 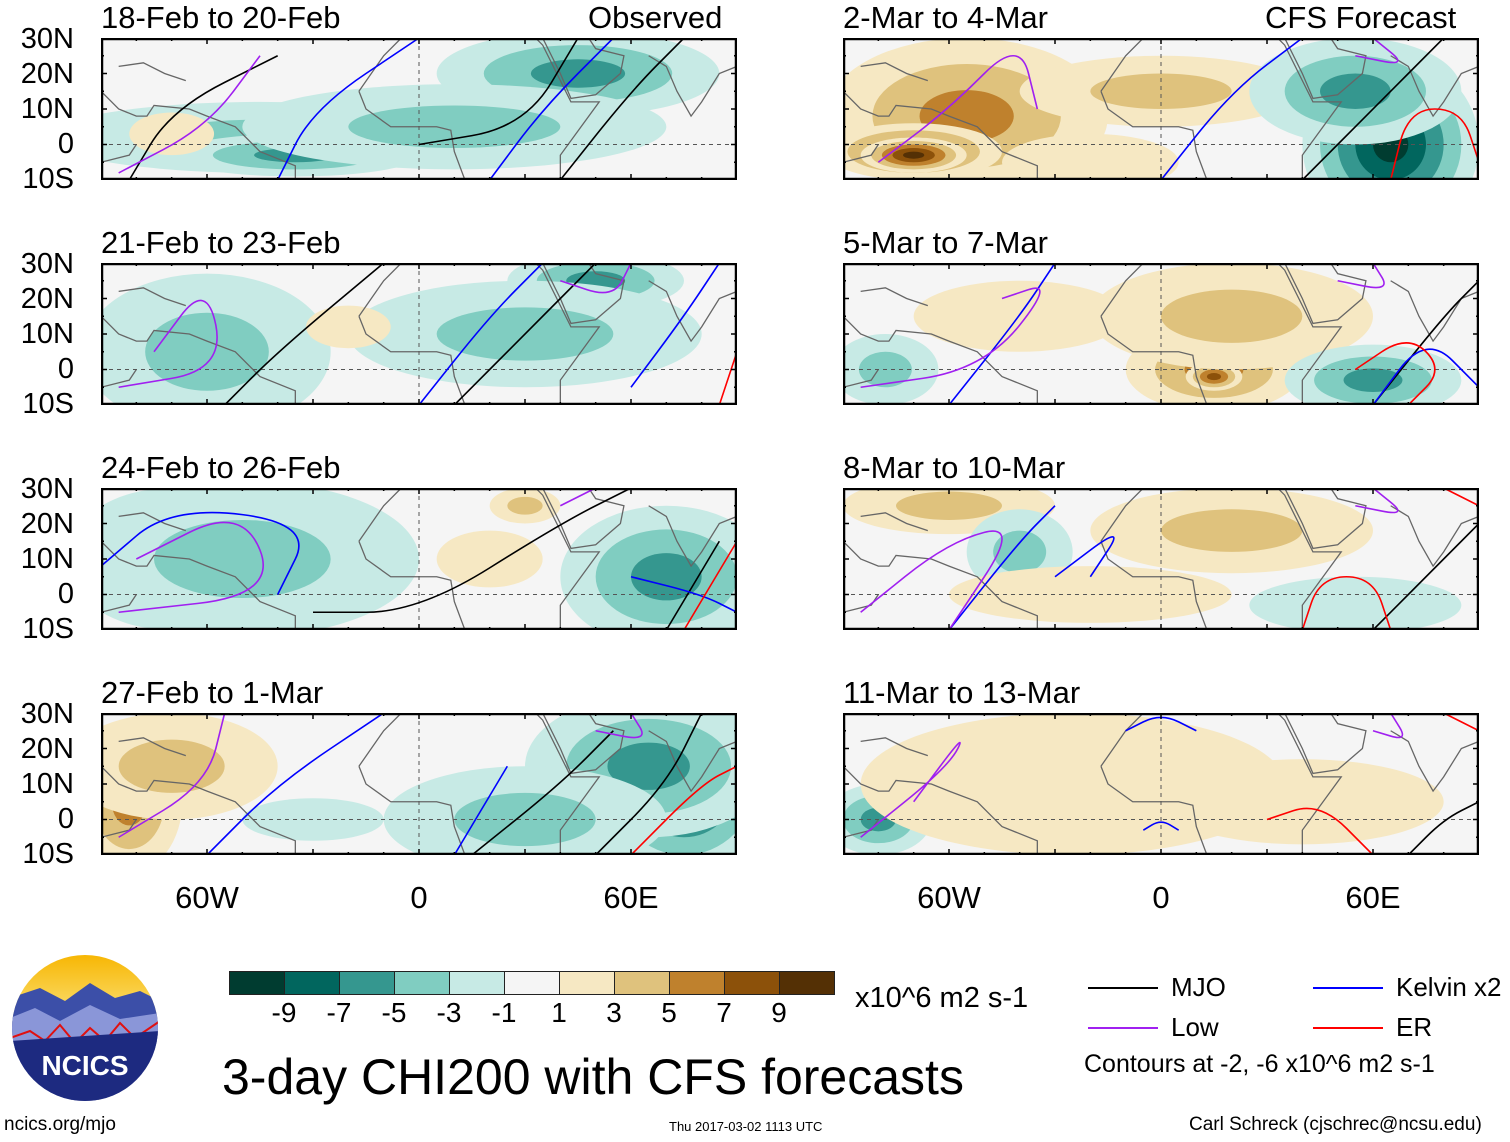 What do you see at coordinates (221, 17) in the screenshot?
I see `panel-title: 18-Feb to 20-Feb` at bounding box center [221, 17].